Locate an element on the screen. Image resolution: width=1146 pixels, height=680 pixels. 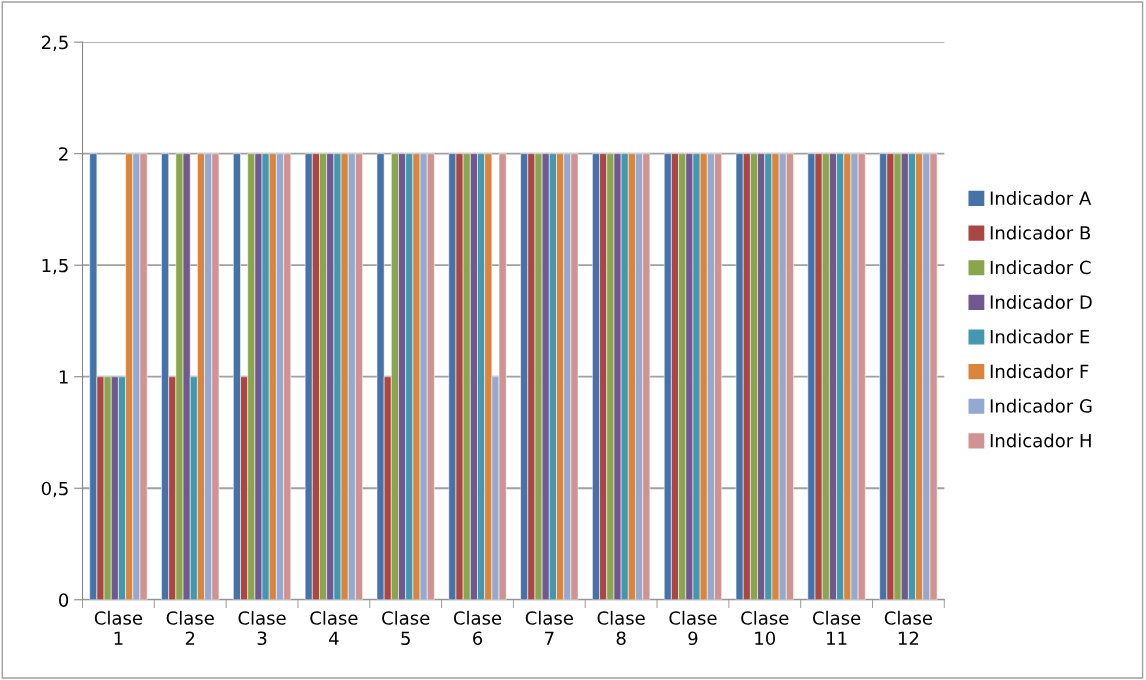
y-tick-label: 0 is located at coordinates (64, 600).